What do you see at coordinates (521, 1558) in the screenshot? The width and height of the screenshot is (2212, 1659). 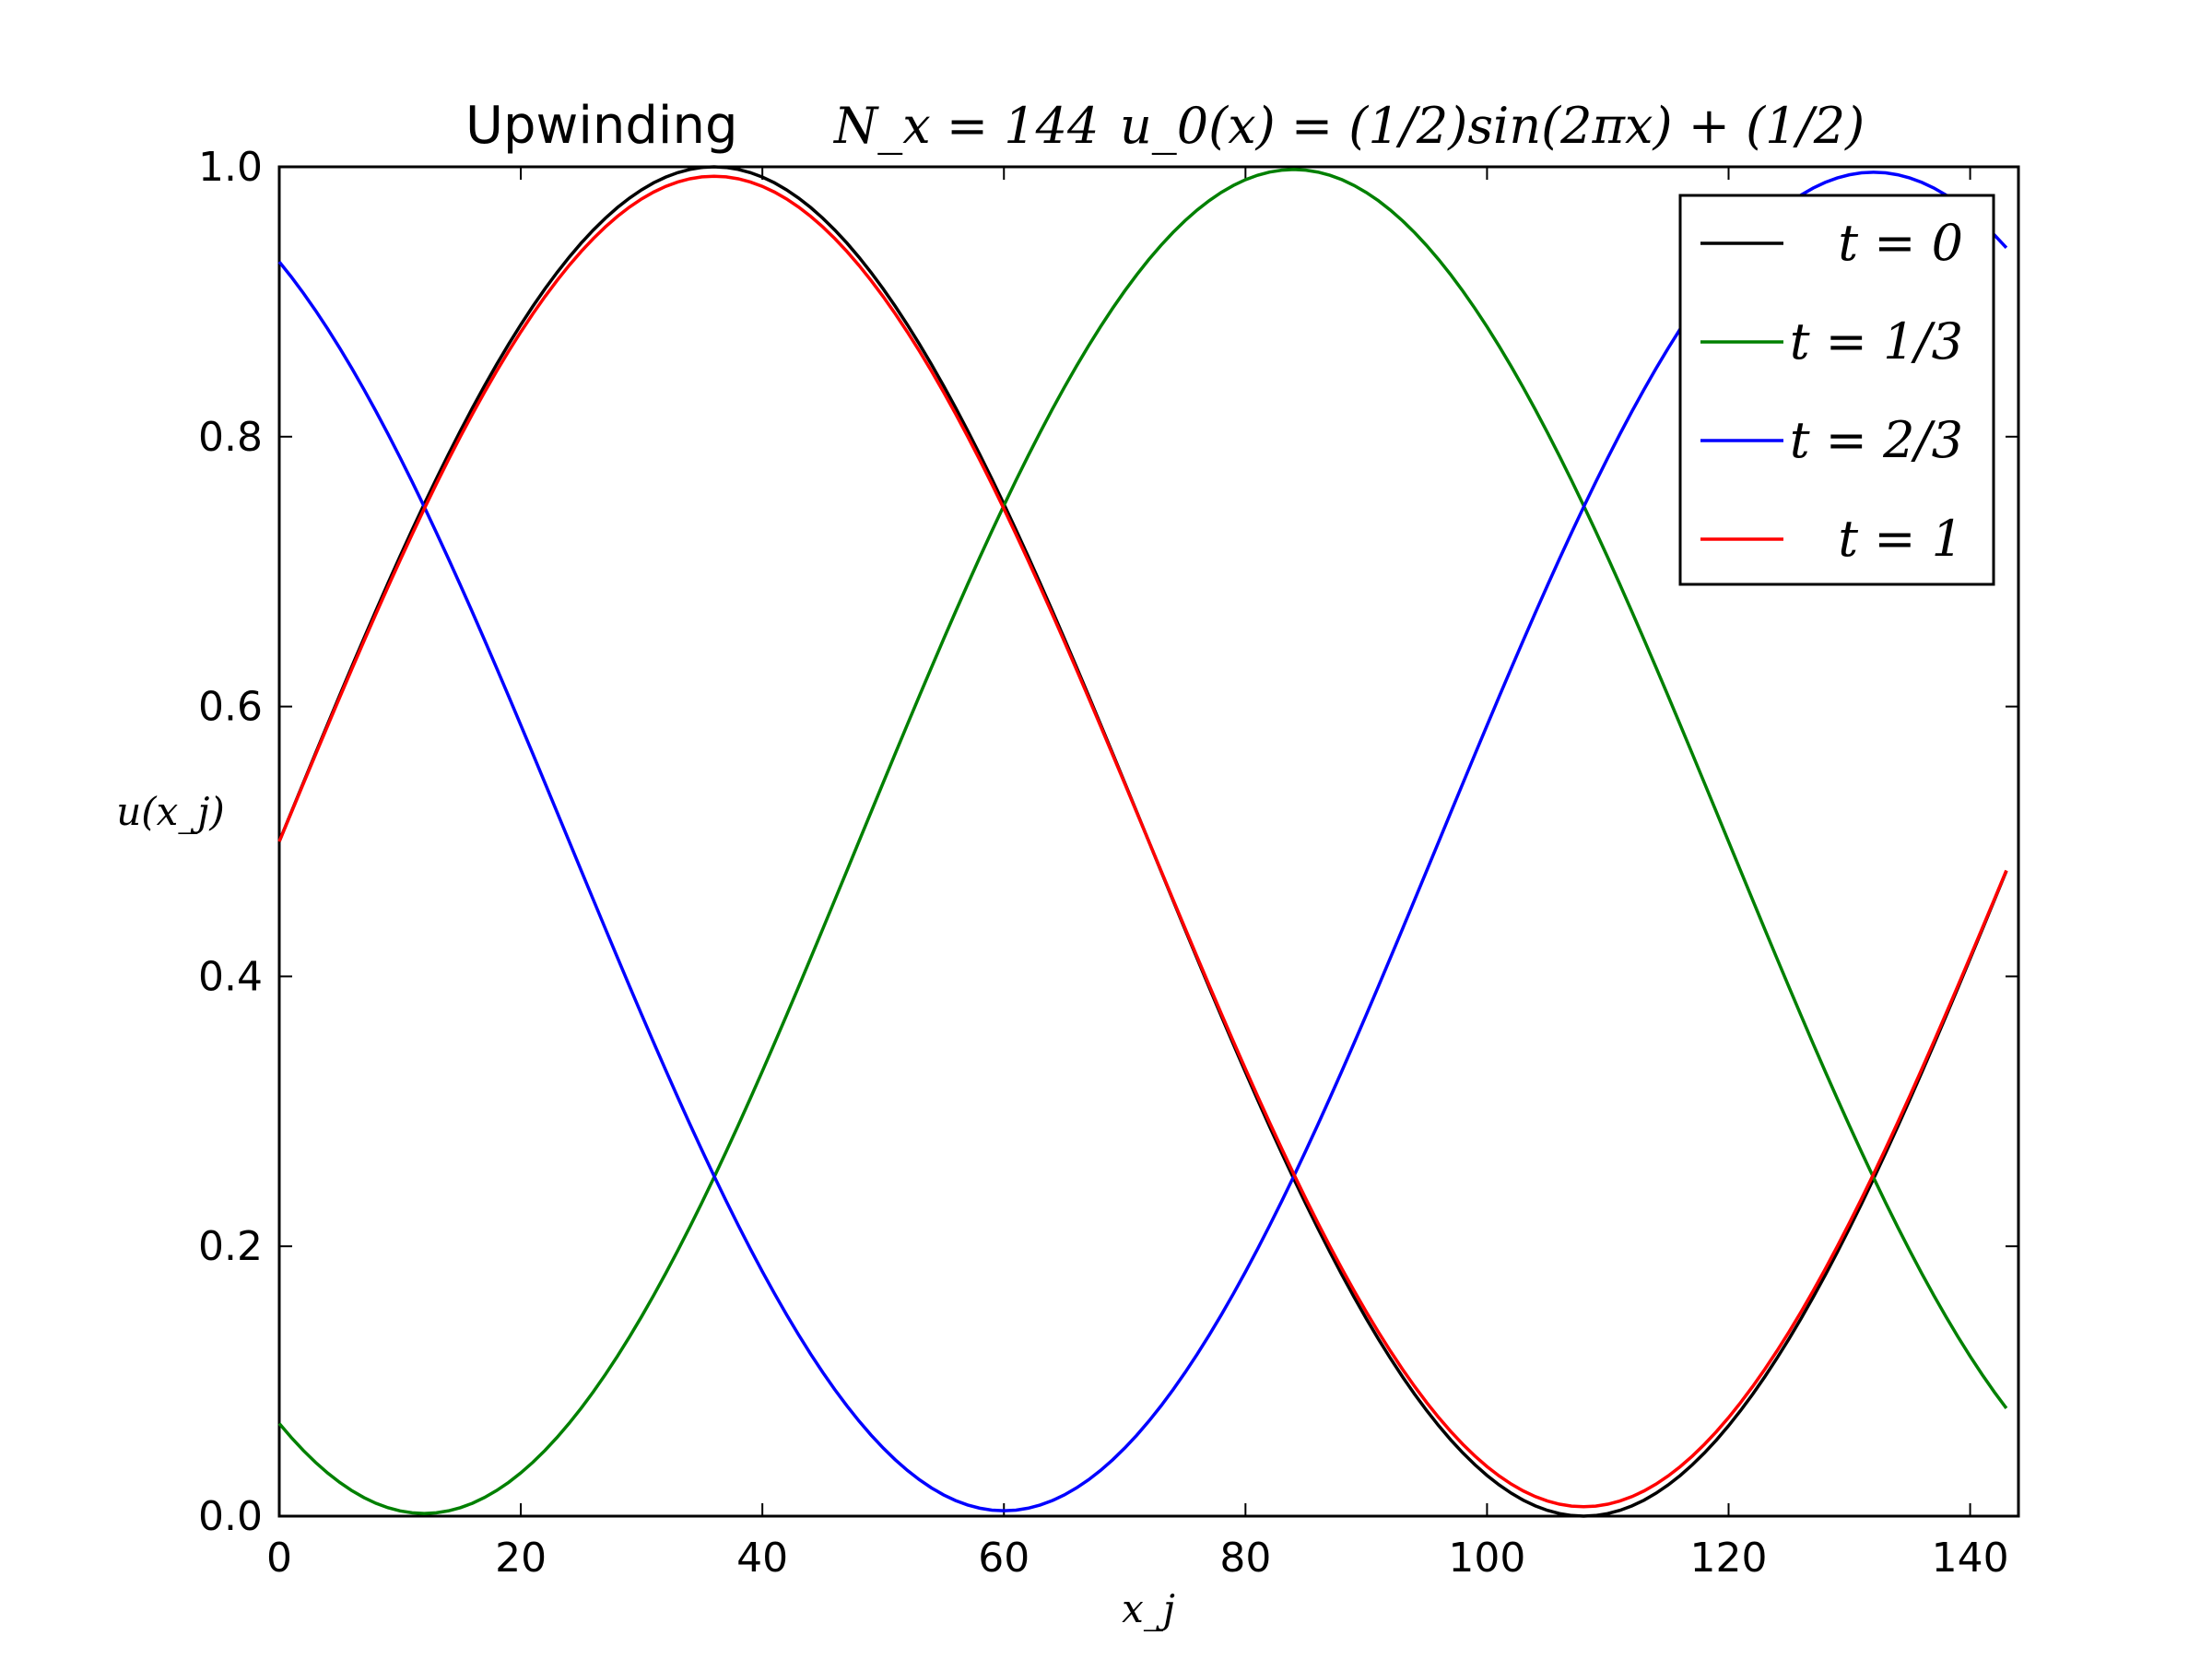 I see `x-tick-label: 20` at bounding box center [521, 1558].